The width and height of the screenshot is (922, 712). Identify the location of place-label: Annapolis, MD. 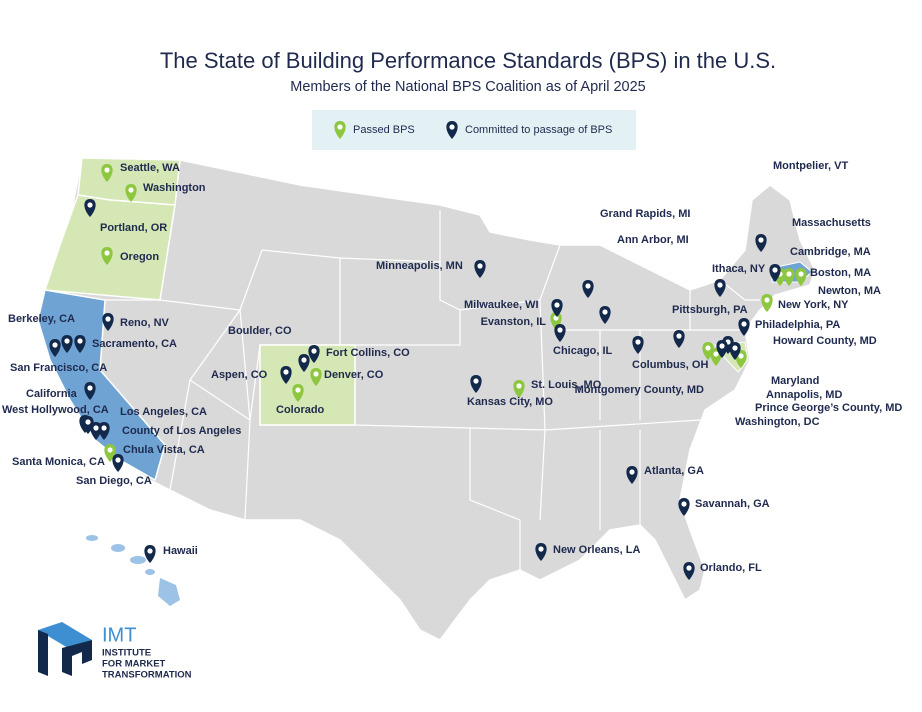
(804, 395).